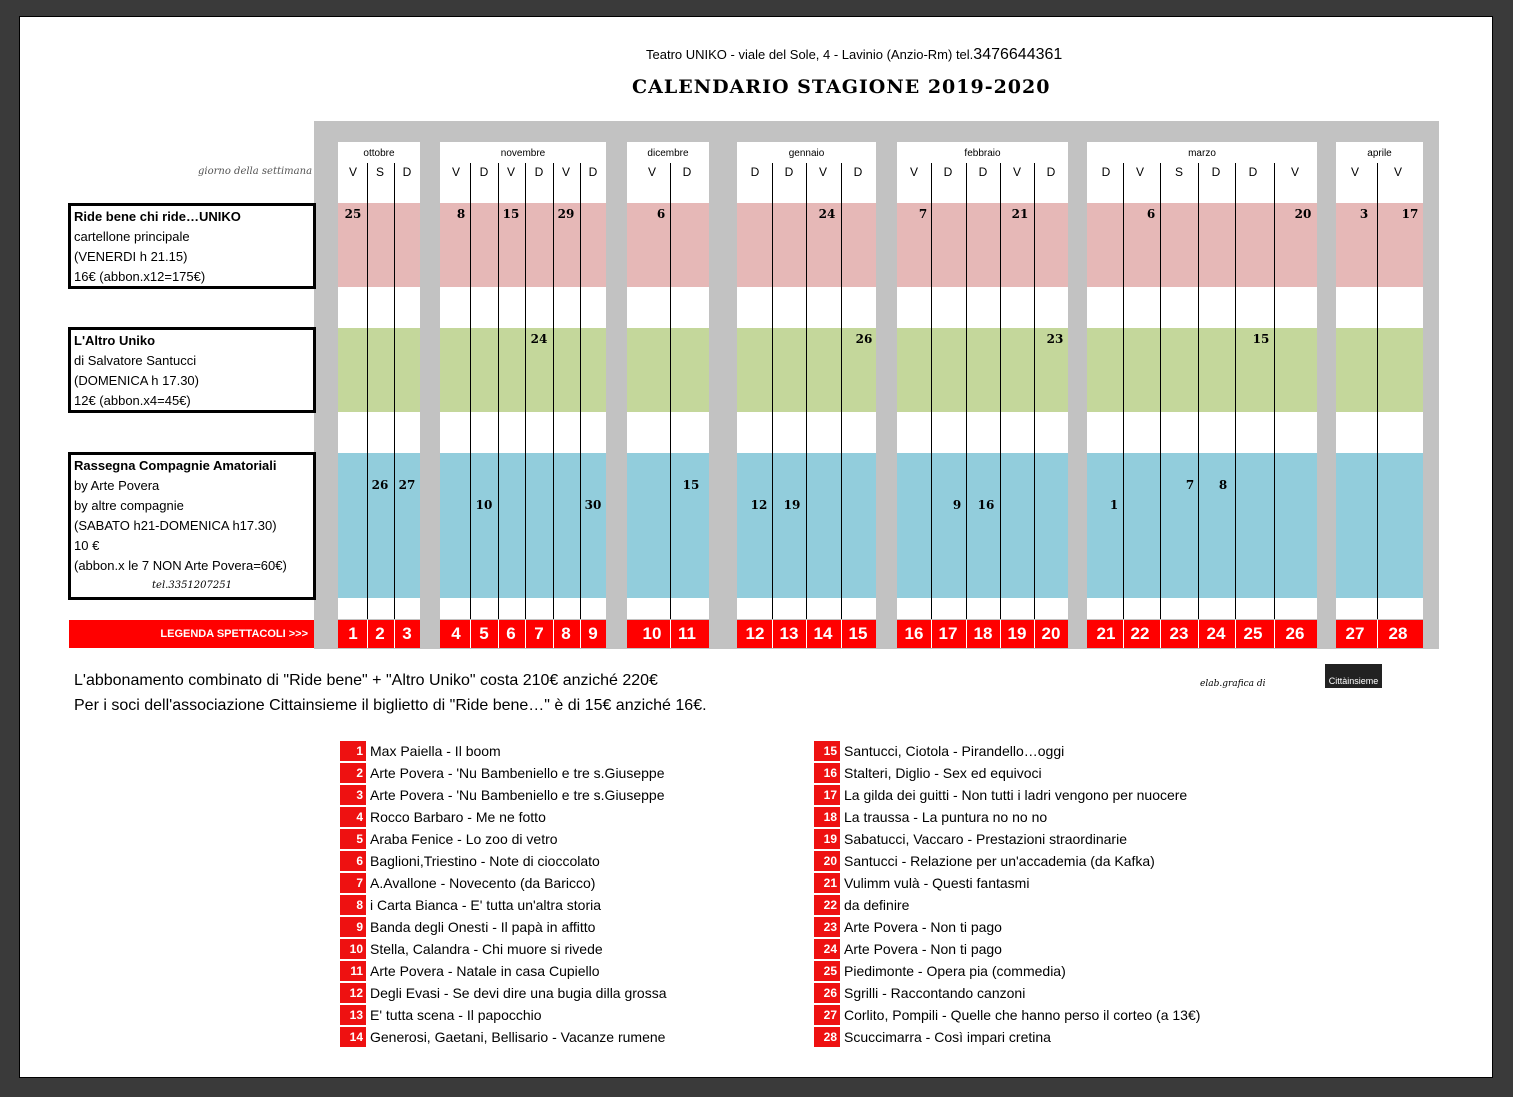  What do you see at coordinates (484, 505) in the screenshot?
I see `show-date: 10` at bounding box center [484, 505].